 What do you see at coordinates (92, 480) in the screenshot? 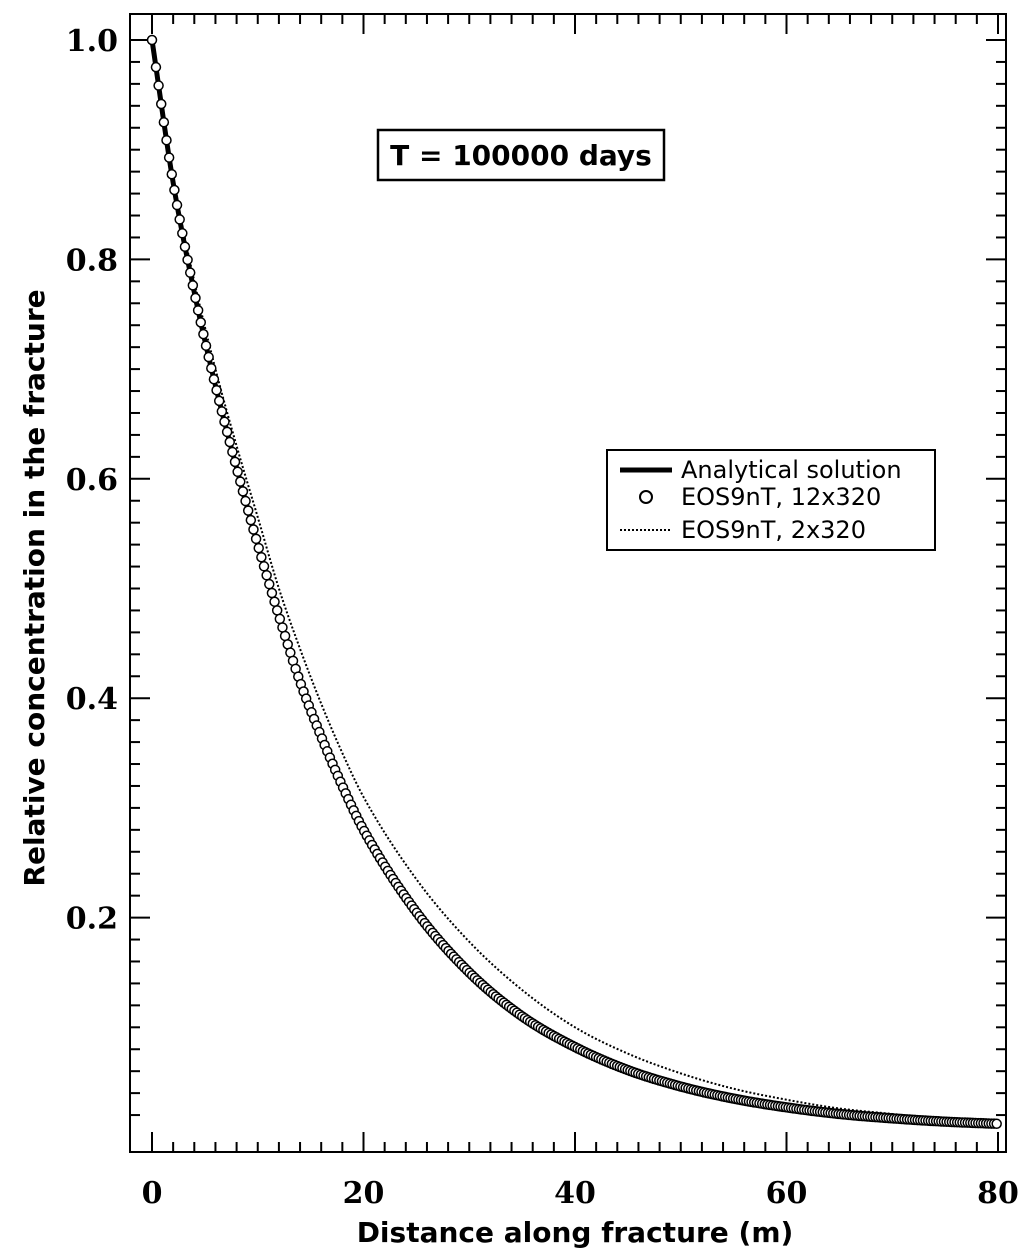
I see `y-tick-label: 0.6` at bounding box center [92, 480].